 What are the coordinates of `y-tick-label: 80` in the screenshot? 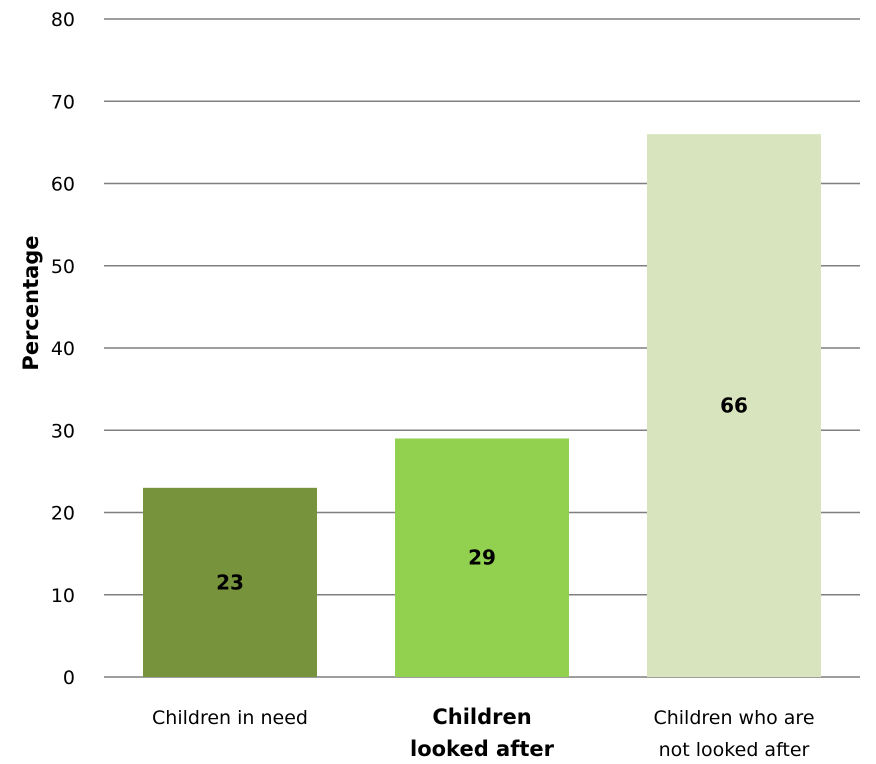 It's located at (63, 20).